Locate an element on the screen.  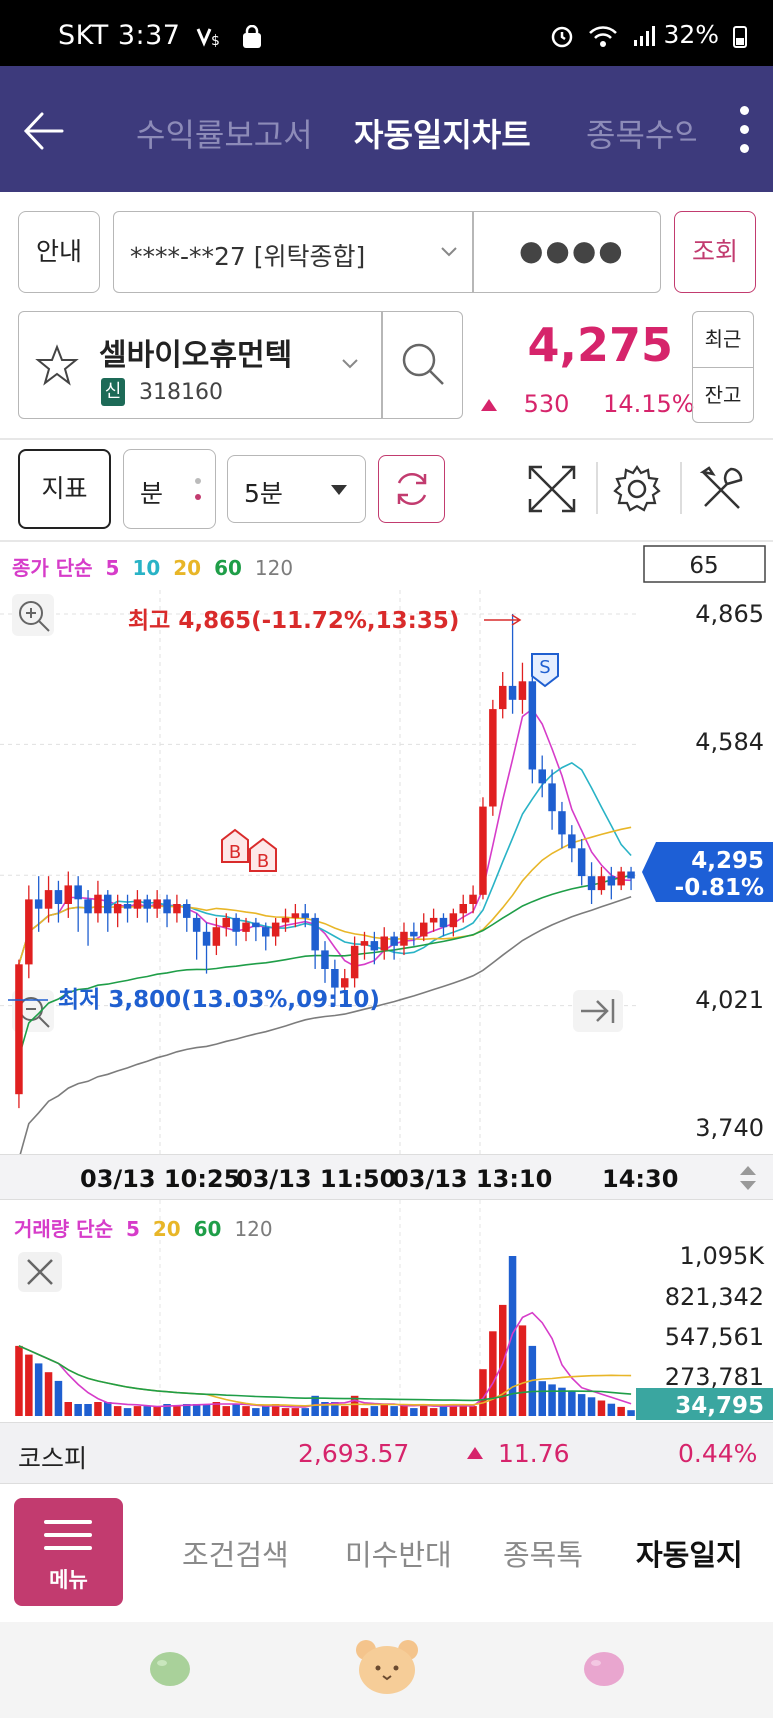
count-box is located at coordinates (704, 564).